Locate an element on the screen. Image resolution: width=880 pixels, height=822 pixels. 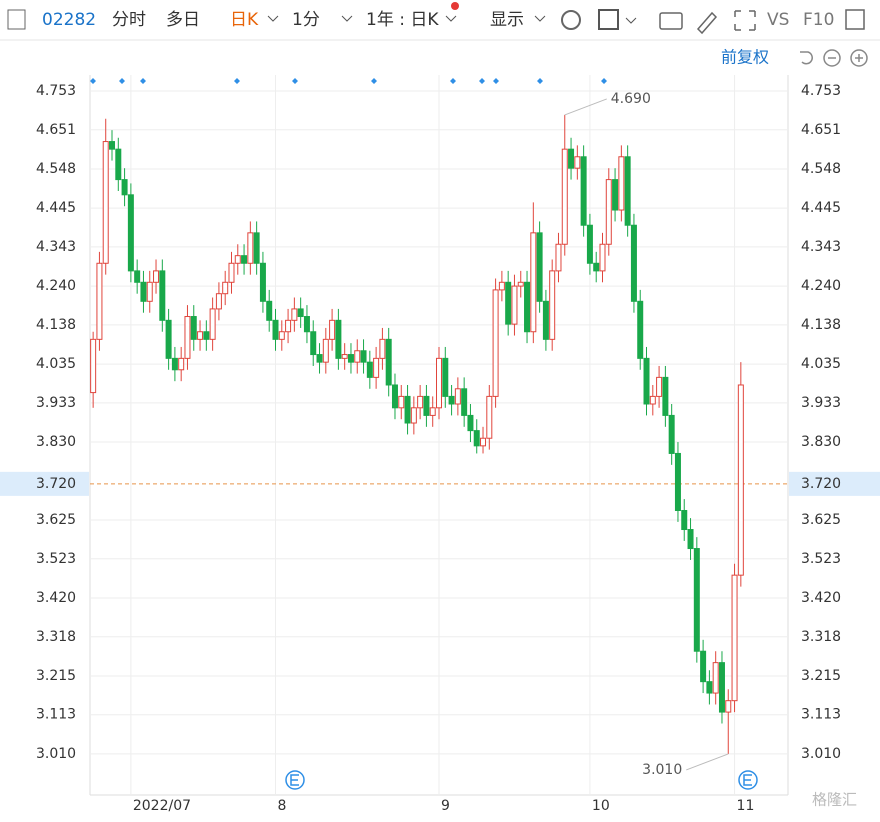
y-tick-label: 4.753 is located at coordinates (56, 91).